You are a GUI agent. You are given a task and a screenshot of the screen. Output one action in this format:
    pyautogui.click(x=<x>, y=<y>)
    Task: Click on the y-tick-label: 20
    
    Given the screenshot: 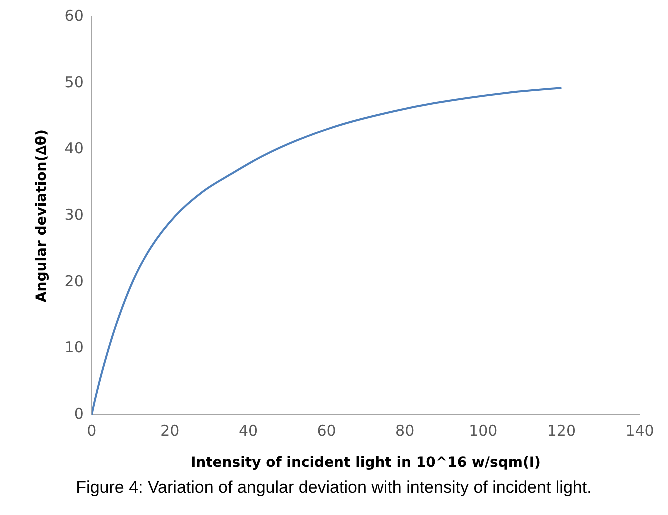 What is the action you would take?
    pyautogui.click(x=74, y=281)
    